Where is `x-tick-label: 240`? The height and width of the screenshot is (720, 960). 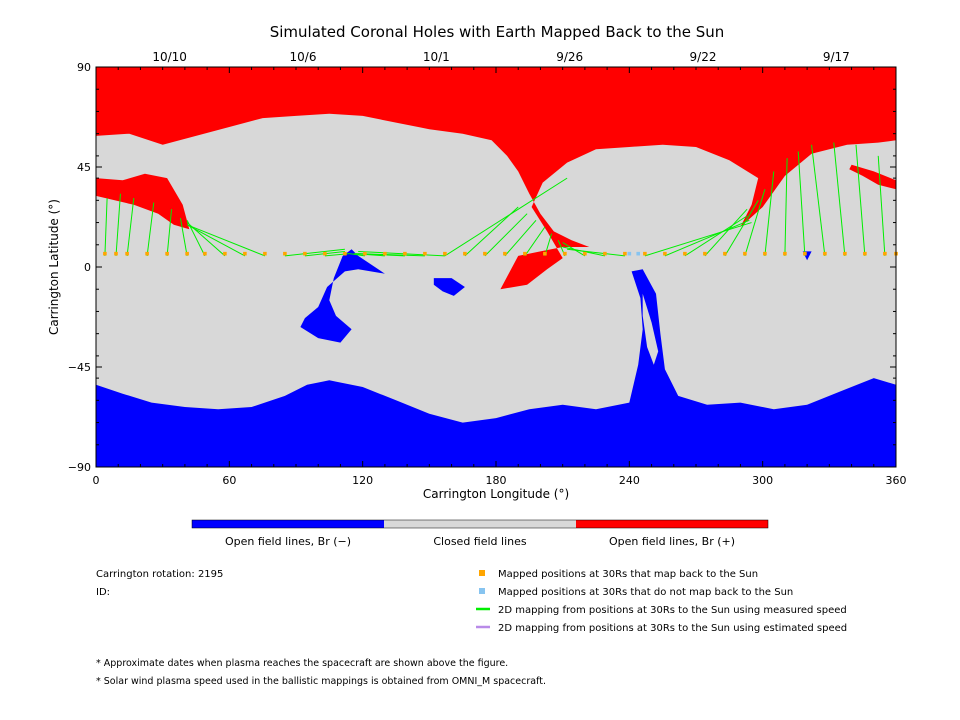 x-tick-label: 240 is located at coordinates (629, 480).